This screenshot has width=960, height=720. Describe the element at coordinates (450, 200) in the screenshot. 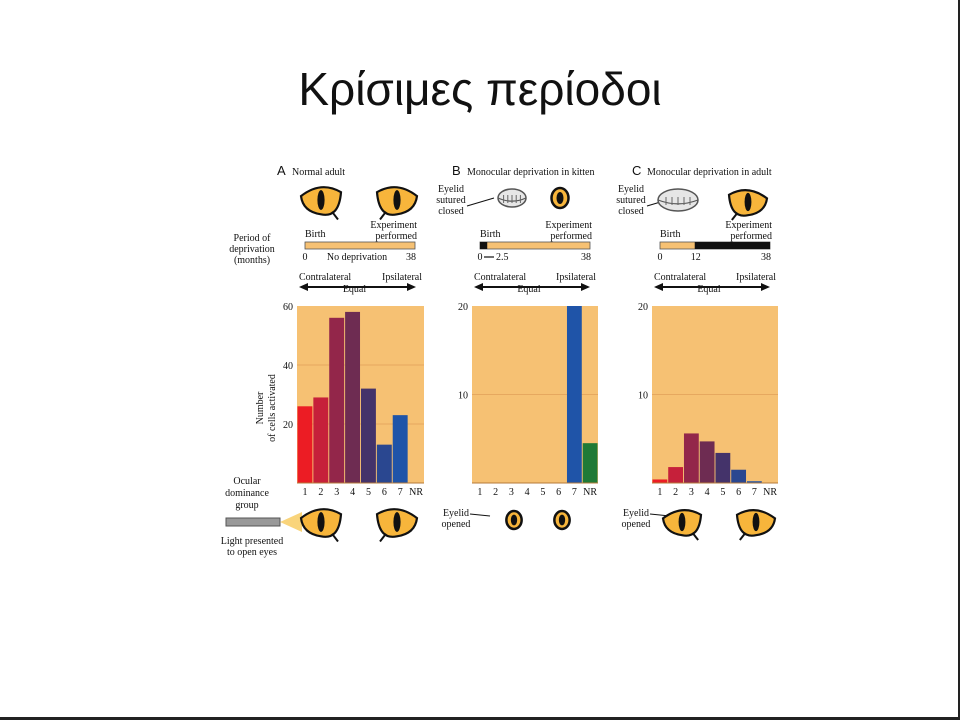

I see `panel-b-eyelid-note-line: sutured` at that location.